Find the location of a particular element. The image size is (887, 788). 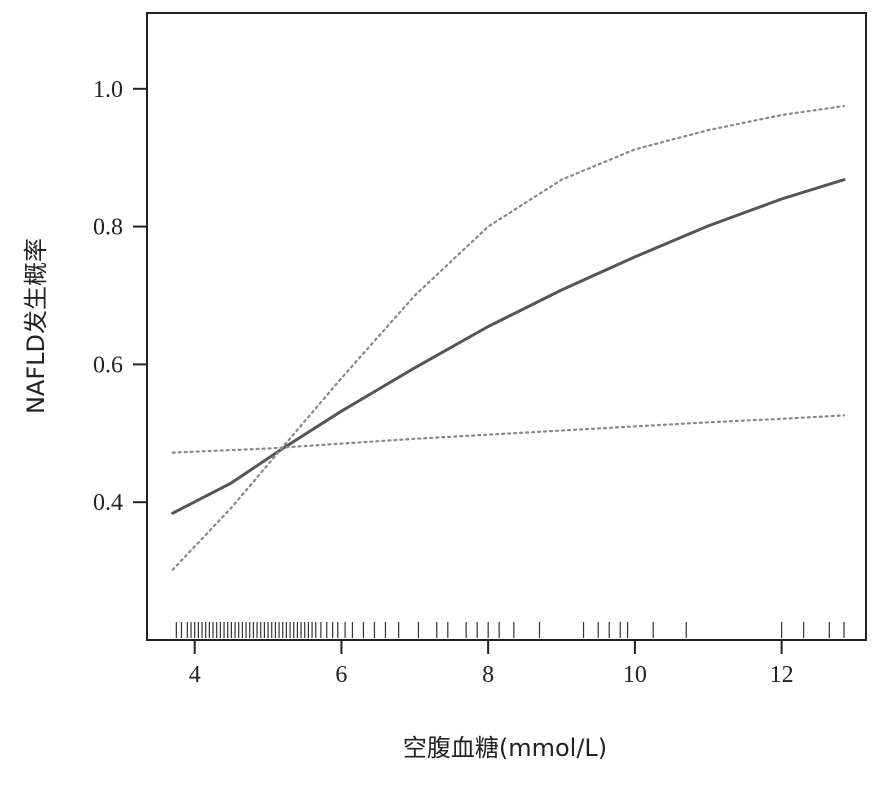

y-tick-label: 0.4 is located at coordinates (108, 503).